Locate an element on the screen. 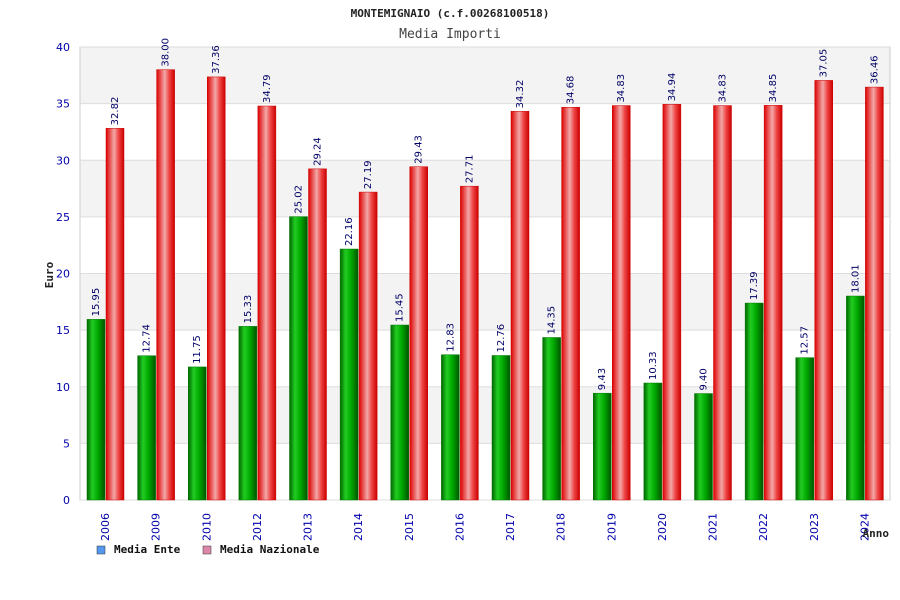  x-tick-label: 2022 is located at coordinates (763, 527).